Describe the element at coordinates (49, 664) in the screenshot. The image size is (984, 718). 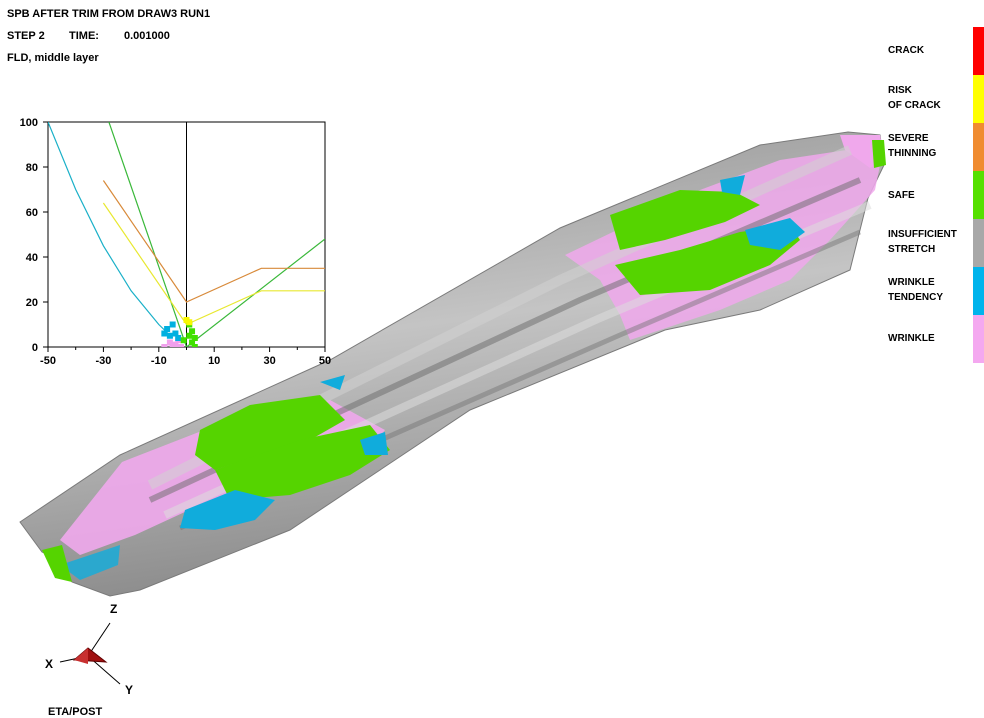
I see `triad-x-label: X` at that location.